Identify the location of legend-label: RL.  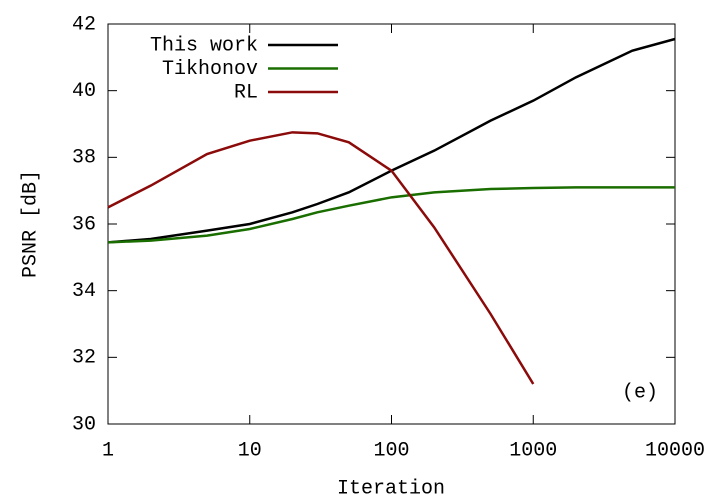
(246, 92).